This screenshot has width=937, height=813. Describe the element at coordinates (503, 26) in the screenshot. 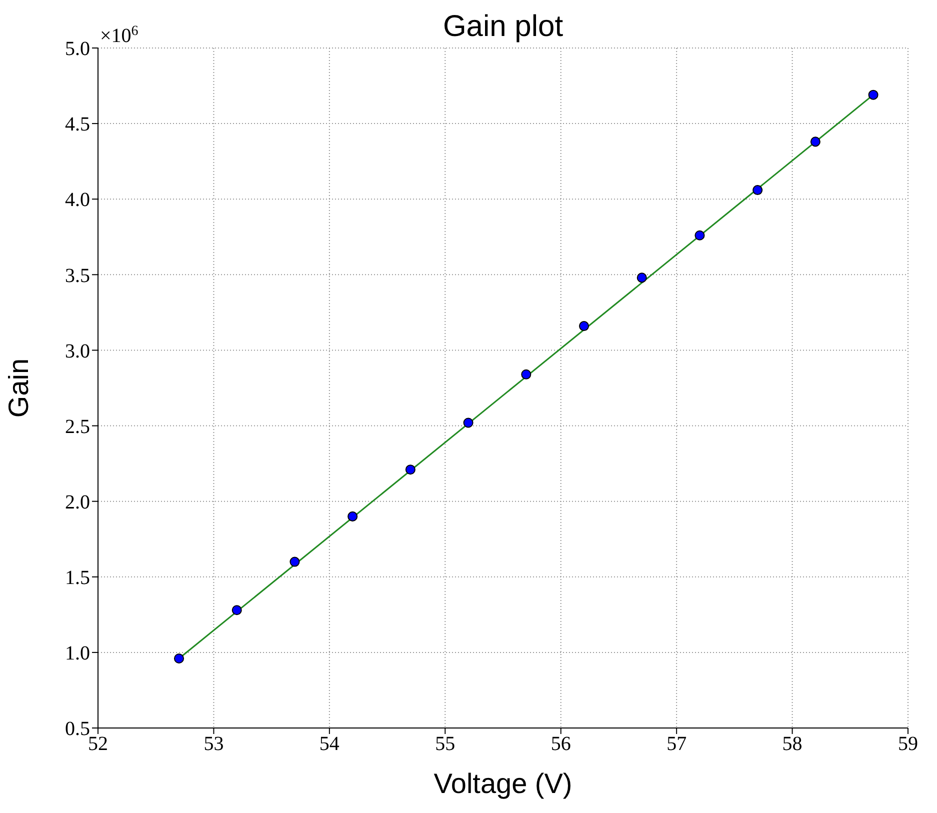

I see `chart-title: Gain plot` at that location.